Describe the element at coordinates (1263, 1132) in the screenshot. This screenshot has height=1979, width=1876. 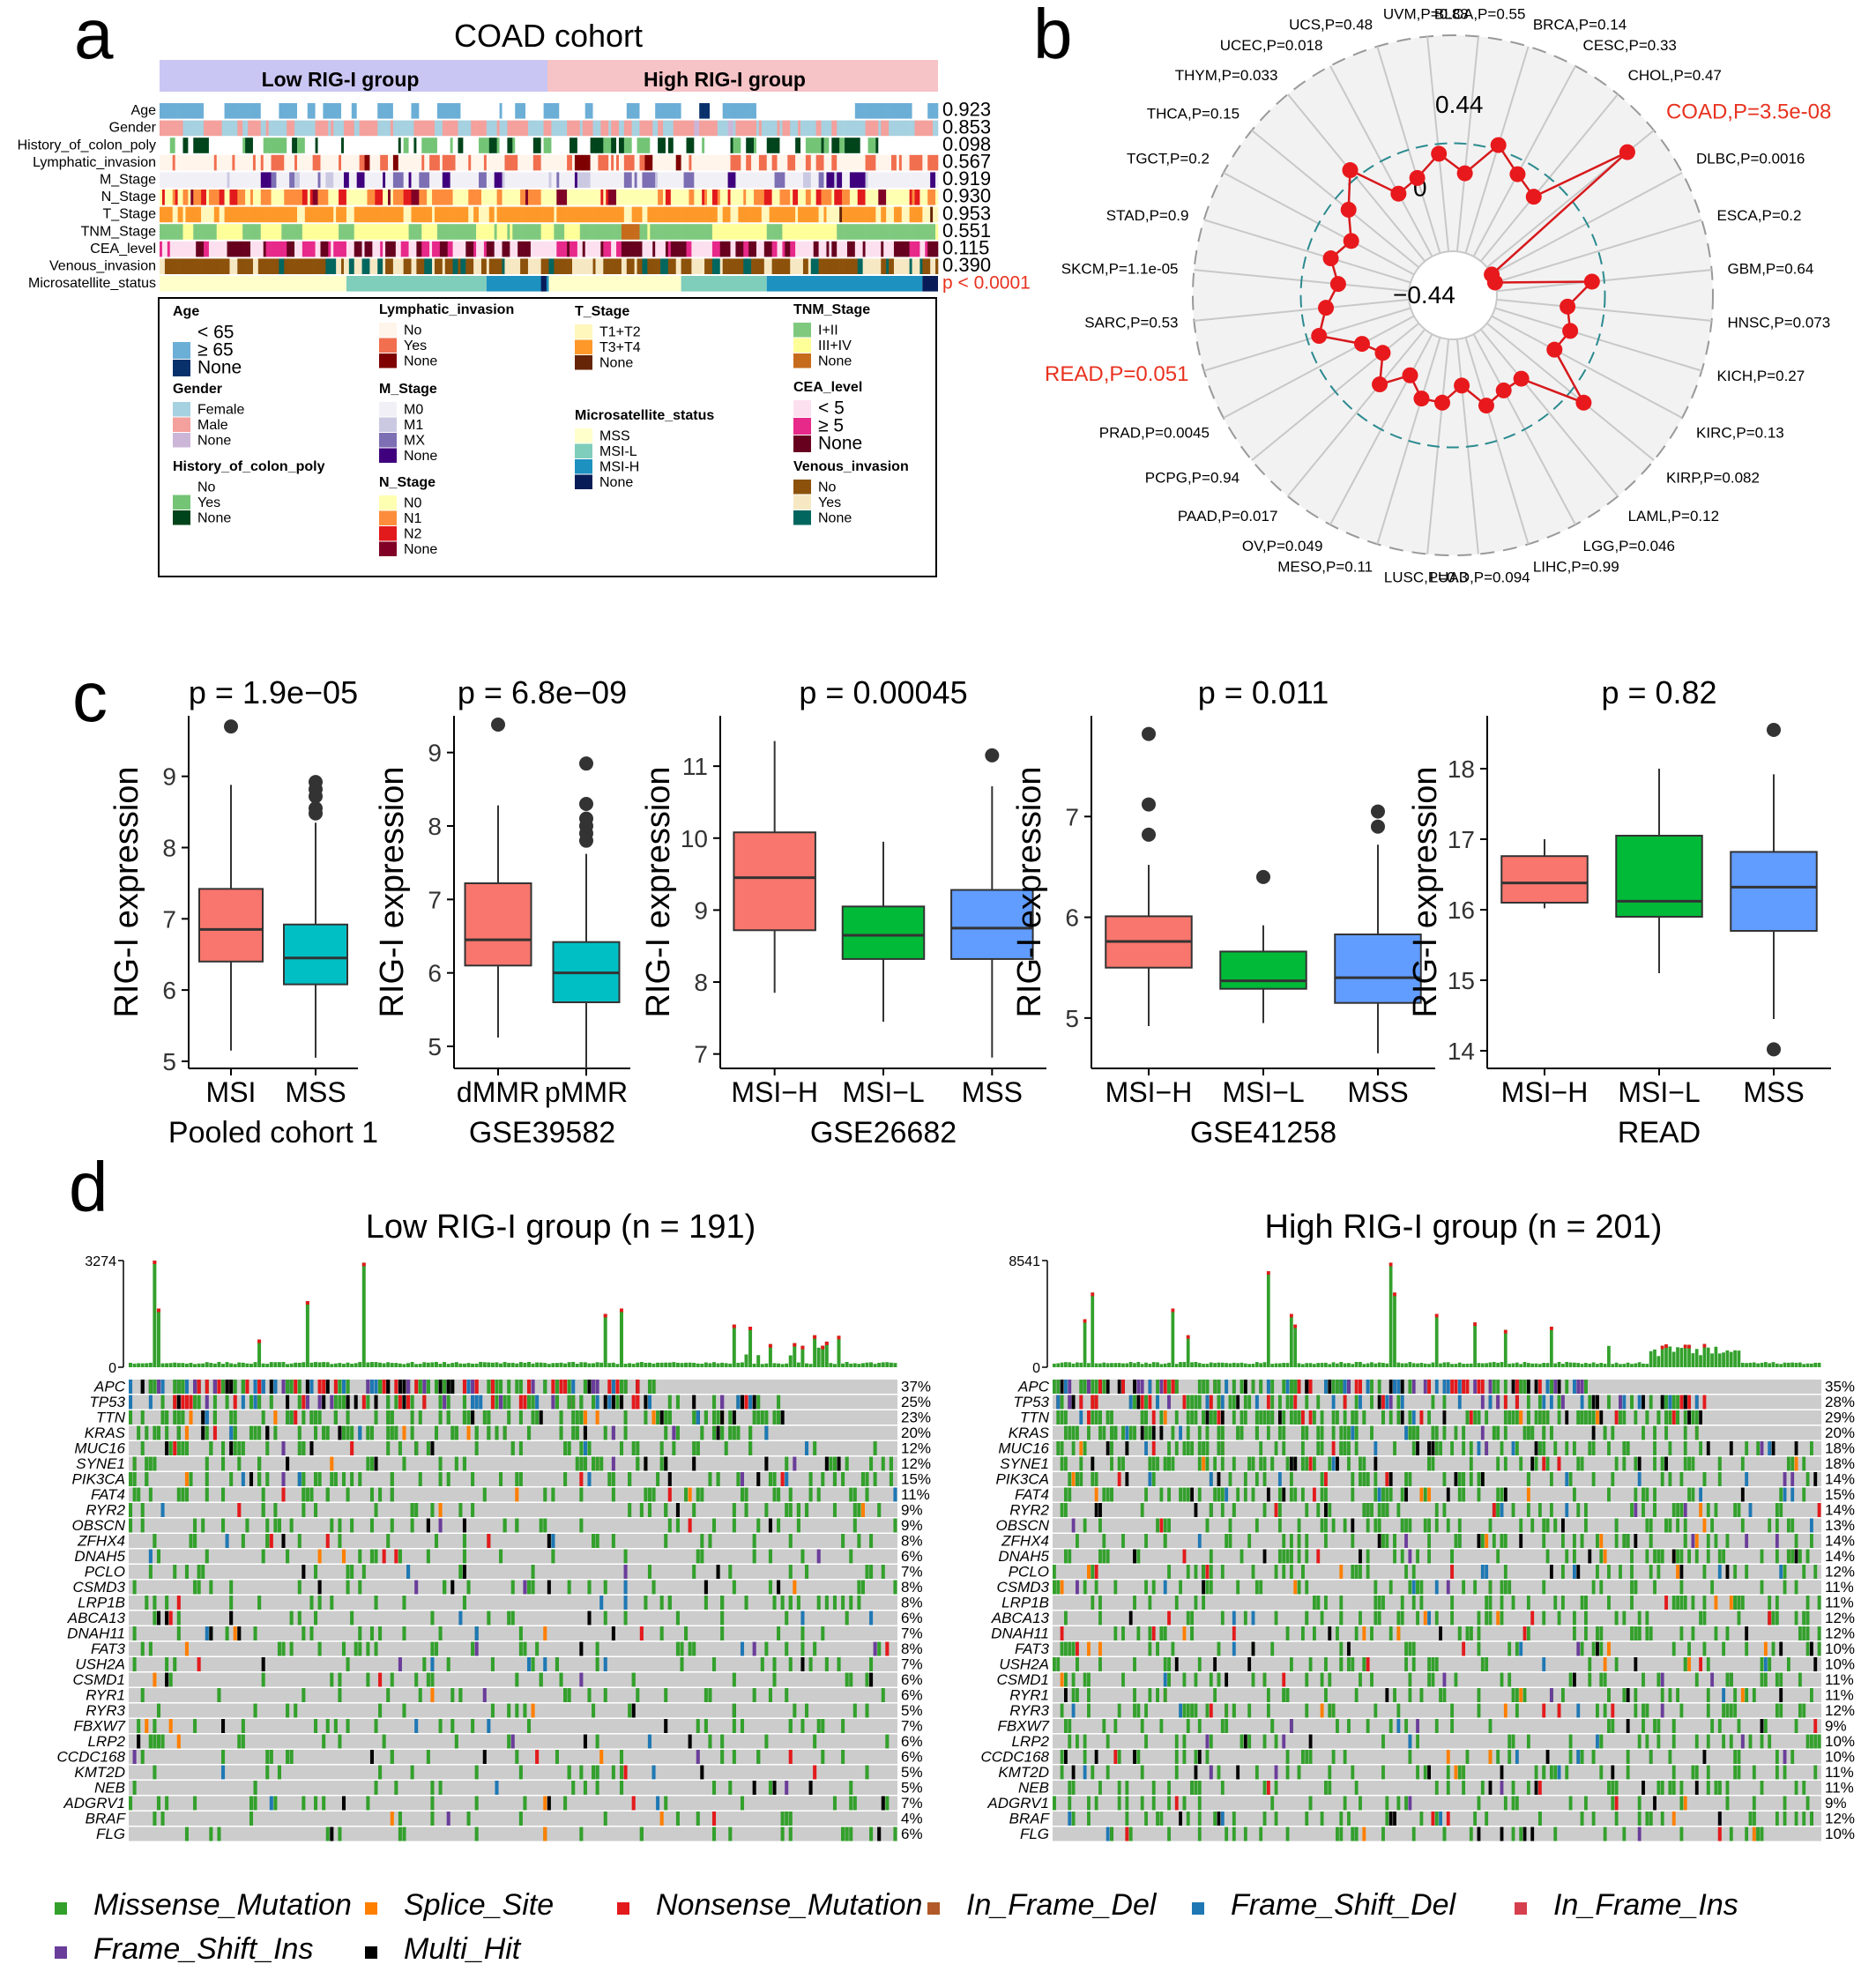
I see `boxplot-x-label: GSE41258` at that location.